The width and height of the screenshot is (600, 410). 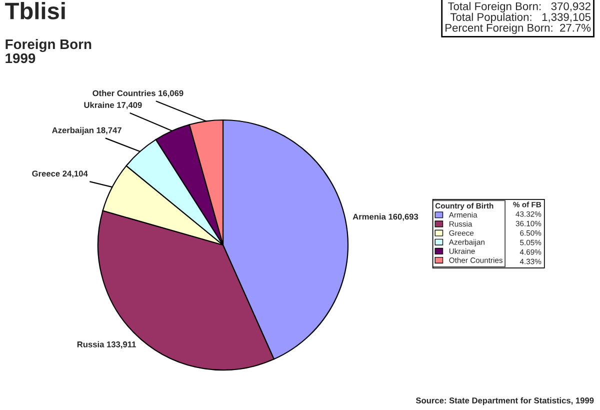 I want to click on category-label: Azerbaijan 18,747, so click(x=87, y=131).